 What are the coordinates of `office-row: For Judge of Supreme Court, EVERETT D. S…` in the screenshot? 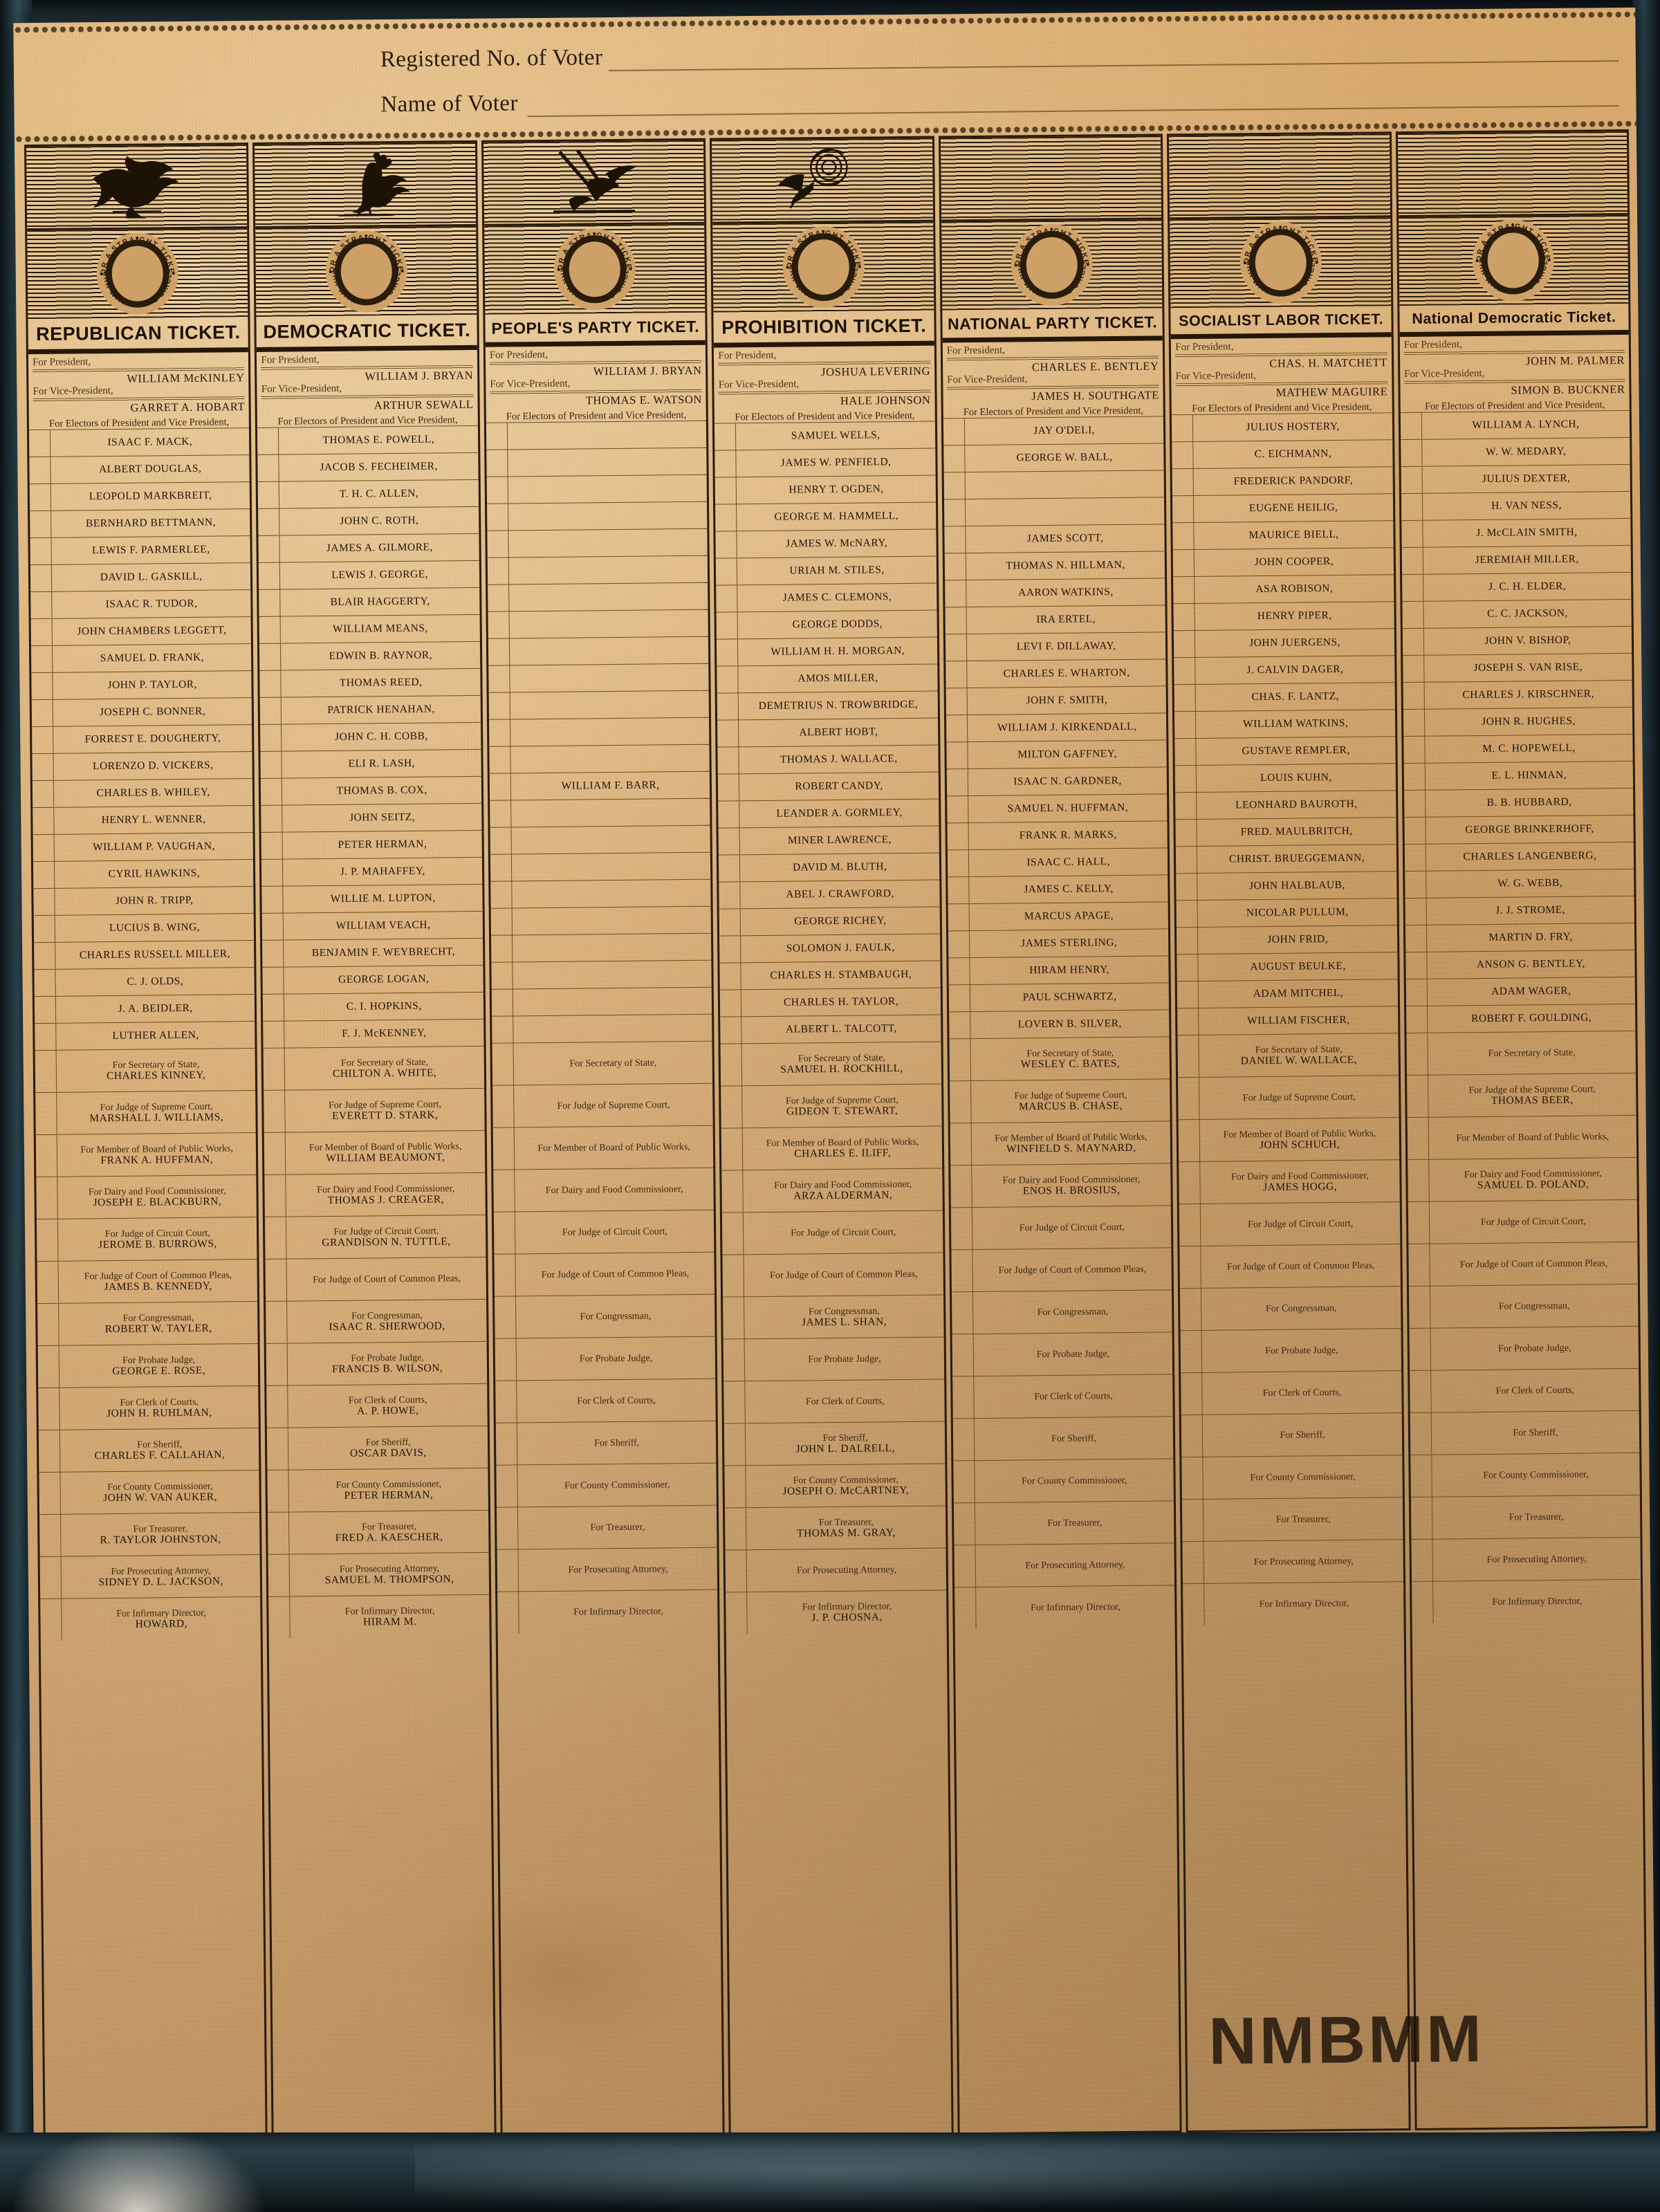 It's located at (374, 1110).